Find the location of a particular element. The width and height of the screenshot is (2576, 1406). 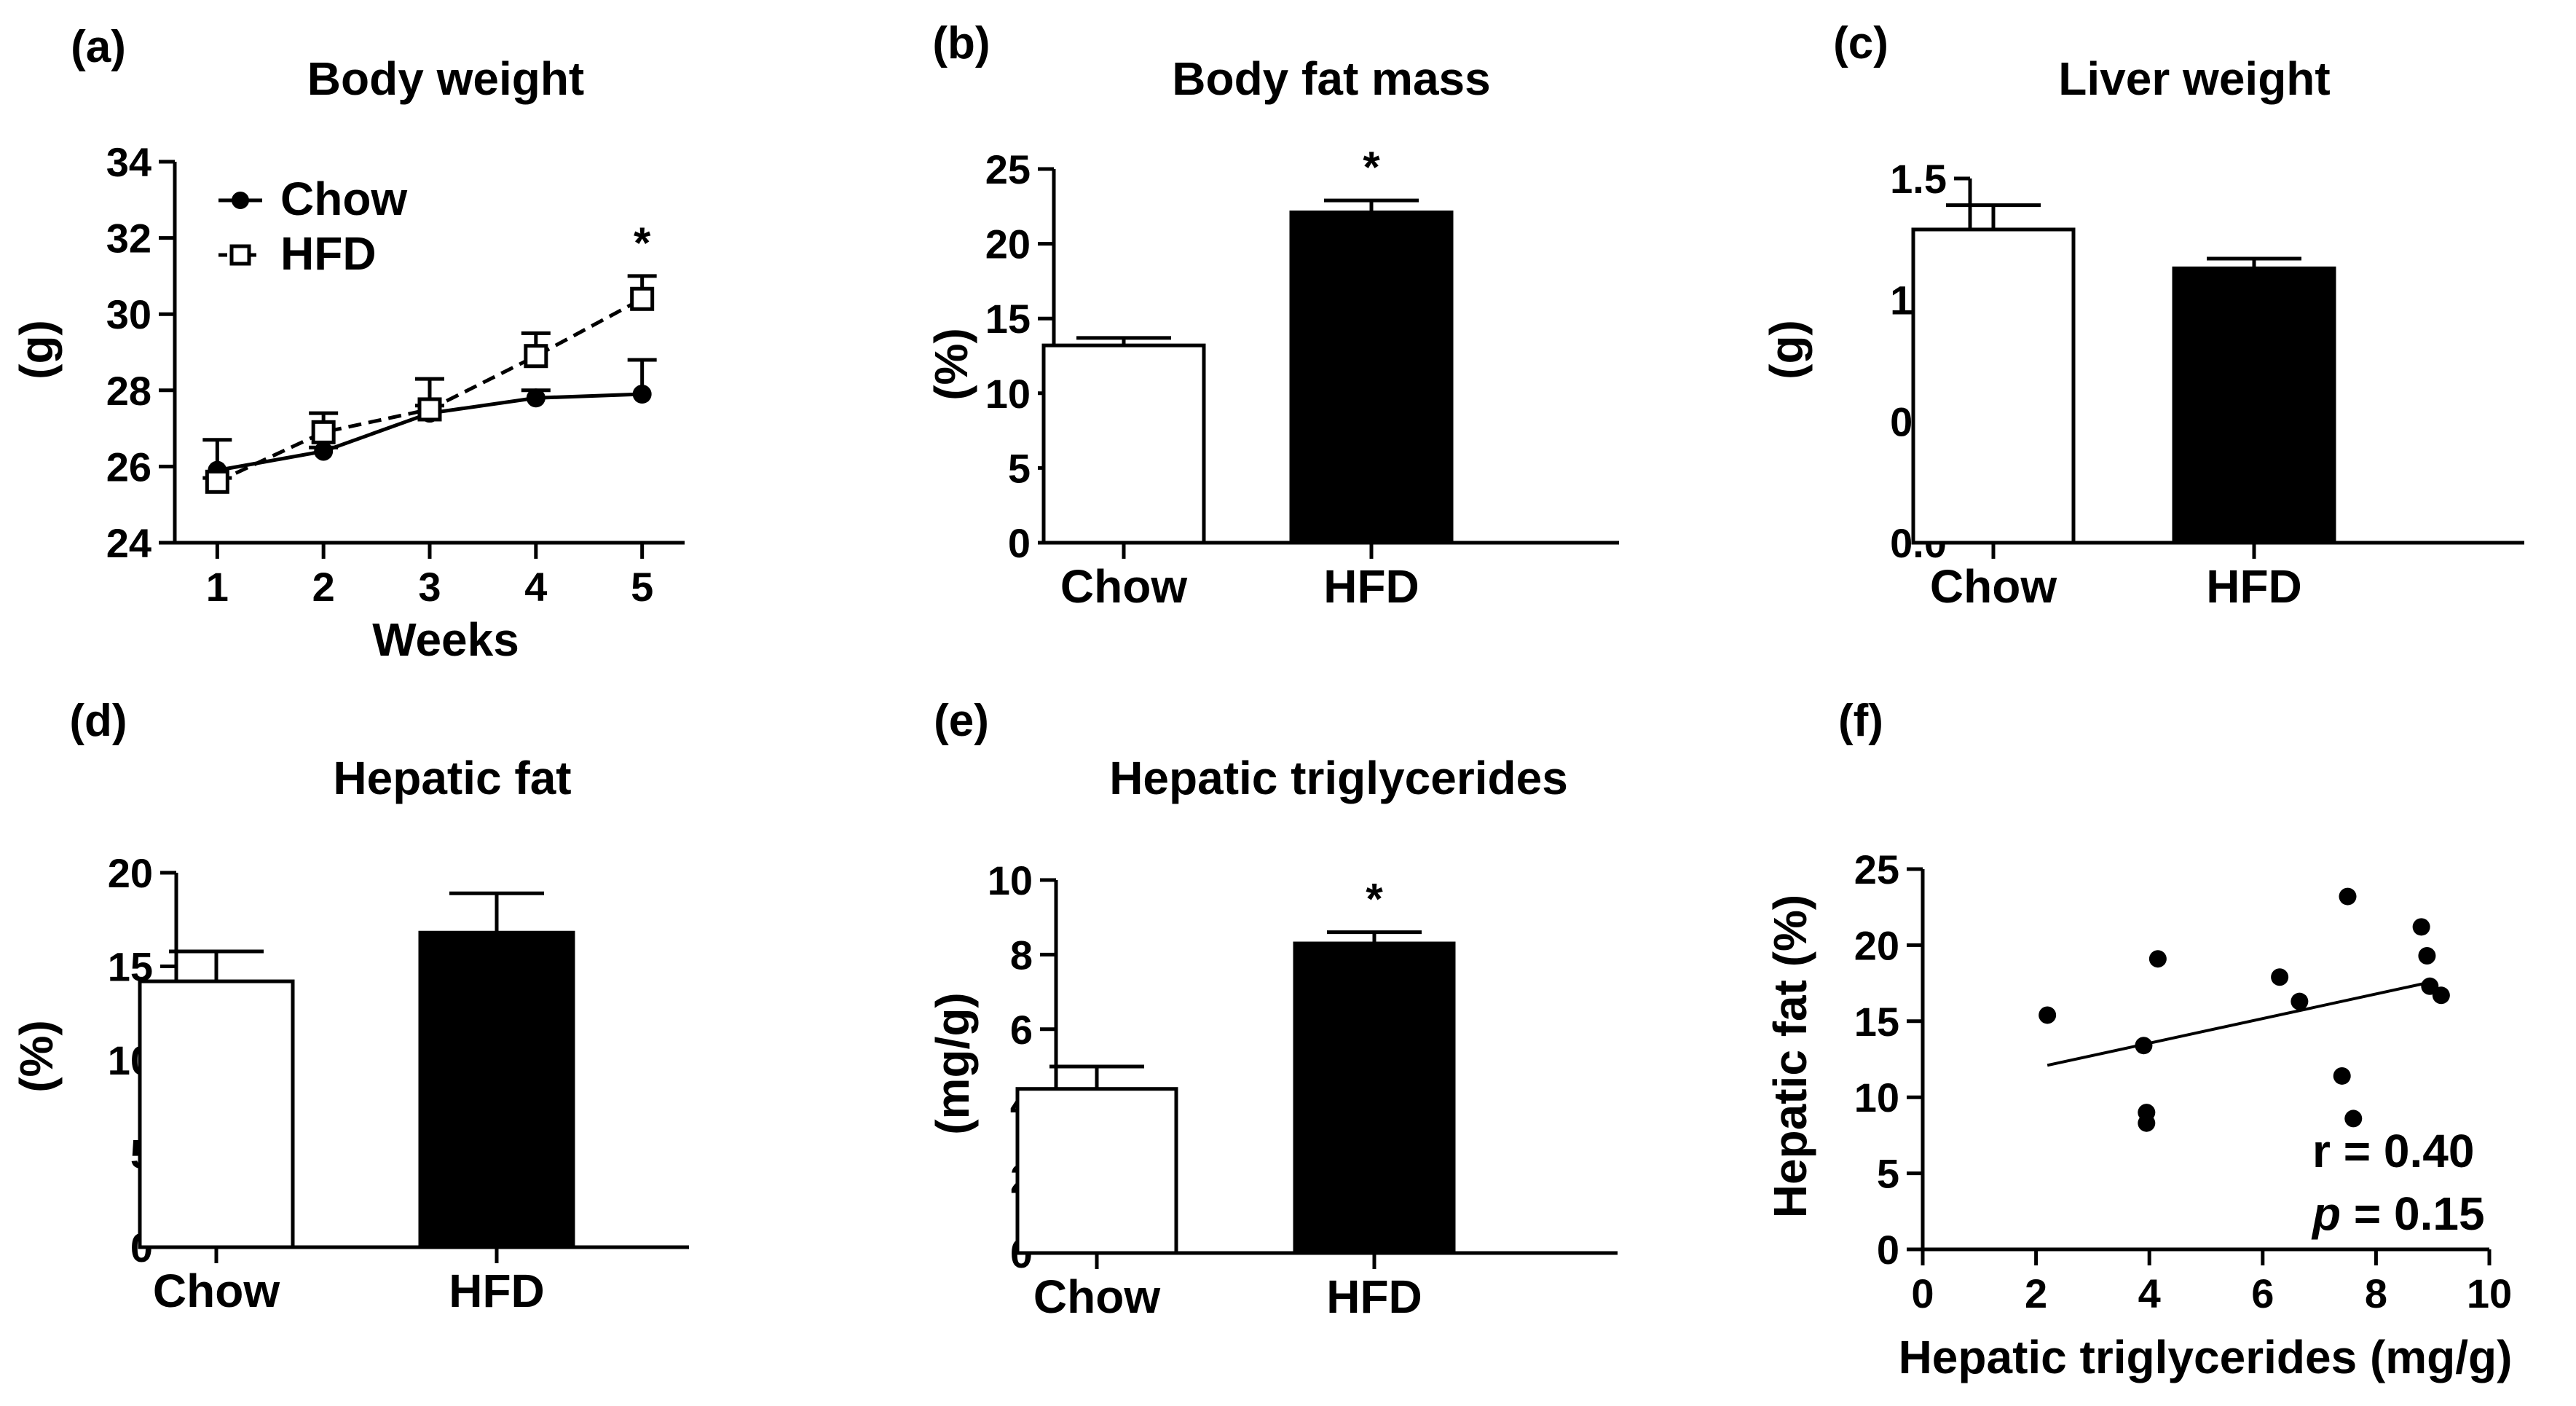

panel-b-y-tick-label: 0 is located at coordinates (1019, 543).